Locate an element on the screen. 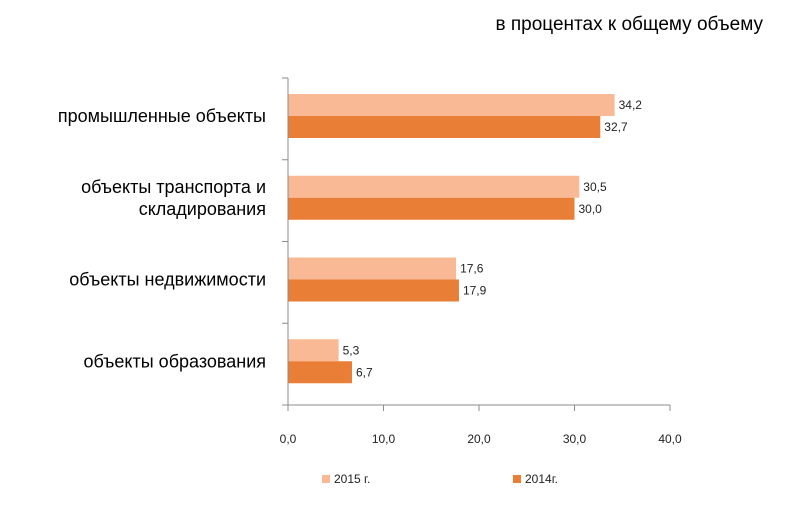  legend-label-0: 2015 г. is located at coordinates (352, 479).